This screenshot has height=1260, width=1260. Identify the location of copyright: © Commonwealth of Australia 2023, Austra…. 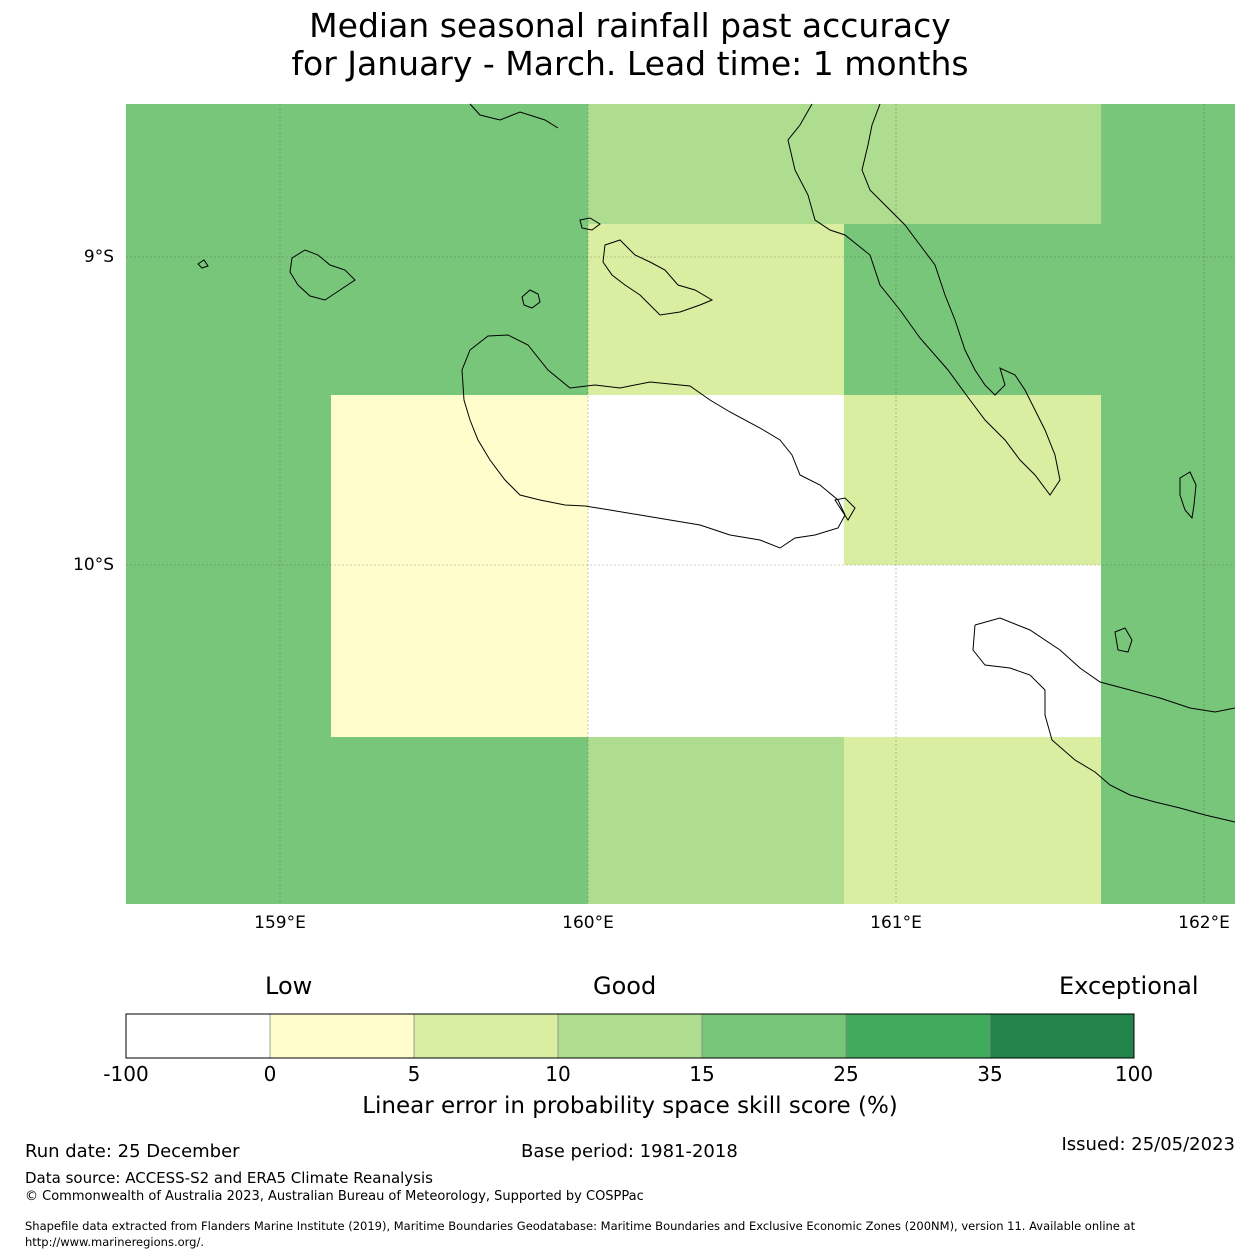
(334, 1196).